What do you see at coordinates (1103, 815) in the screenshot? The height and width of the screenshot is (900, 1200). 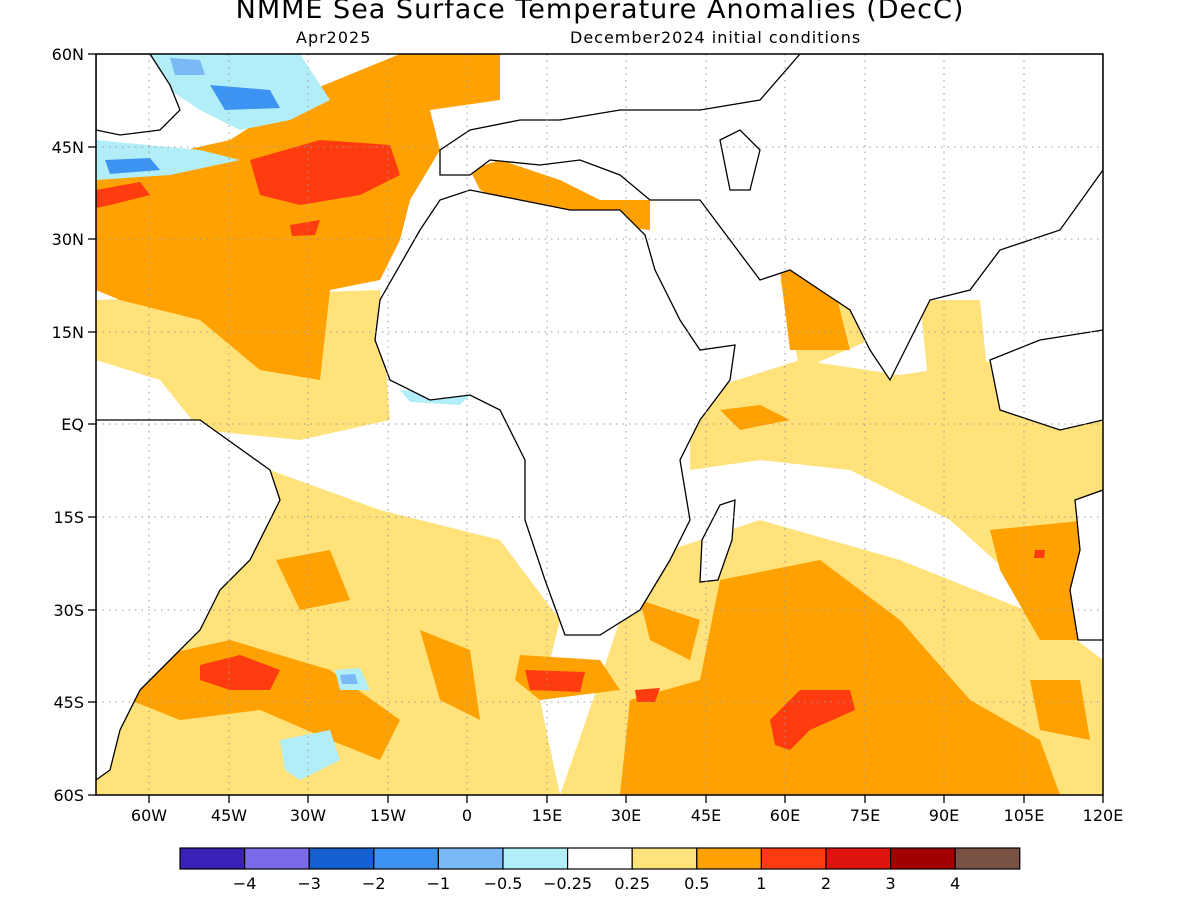 I see `lon-label: 120E` at bounding box center [1103, 815].